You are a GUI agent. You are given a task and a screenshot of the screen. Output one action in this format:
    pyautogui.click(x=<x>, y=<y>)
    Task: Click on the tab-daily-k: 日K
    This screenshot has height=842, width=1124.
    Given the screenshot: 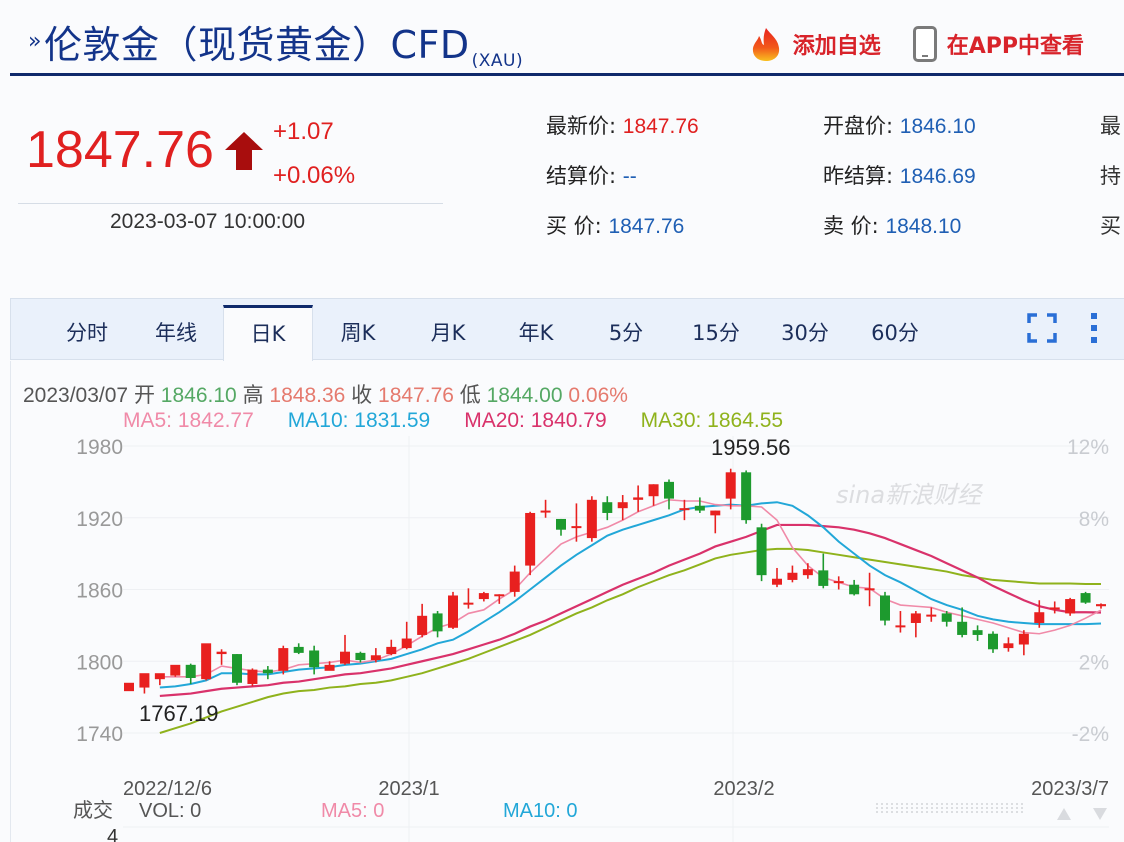 What is the action you would take?
    pyautogui.click(x=268, y=333)
    